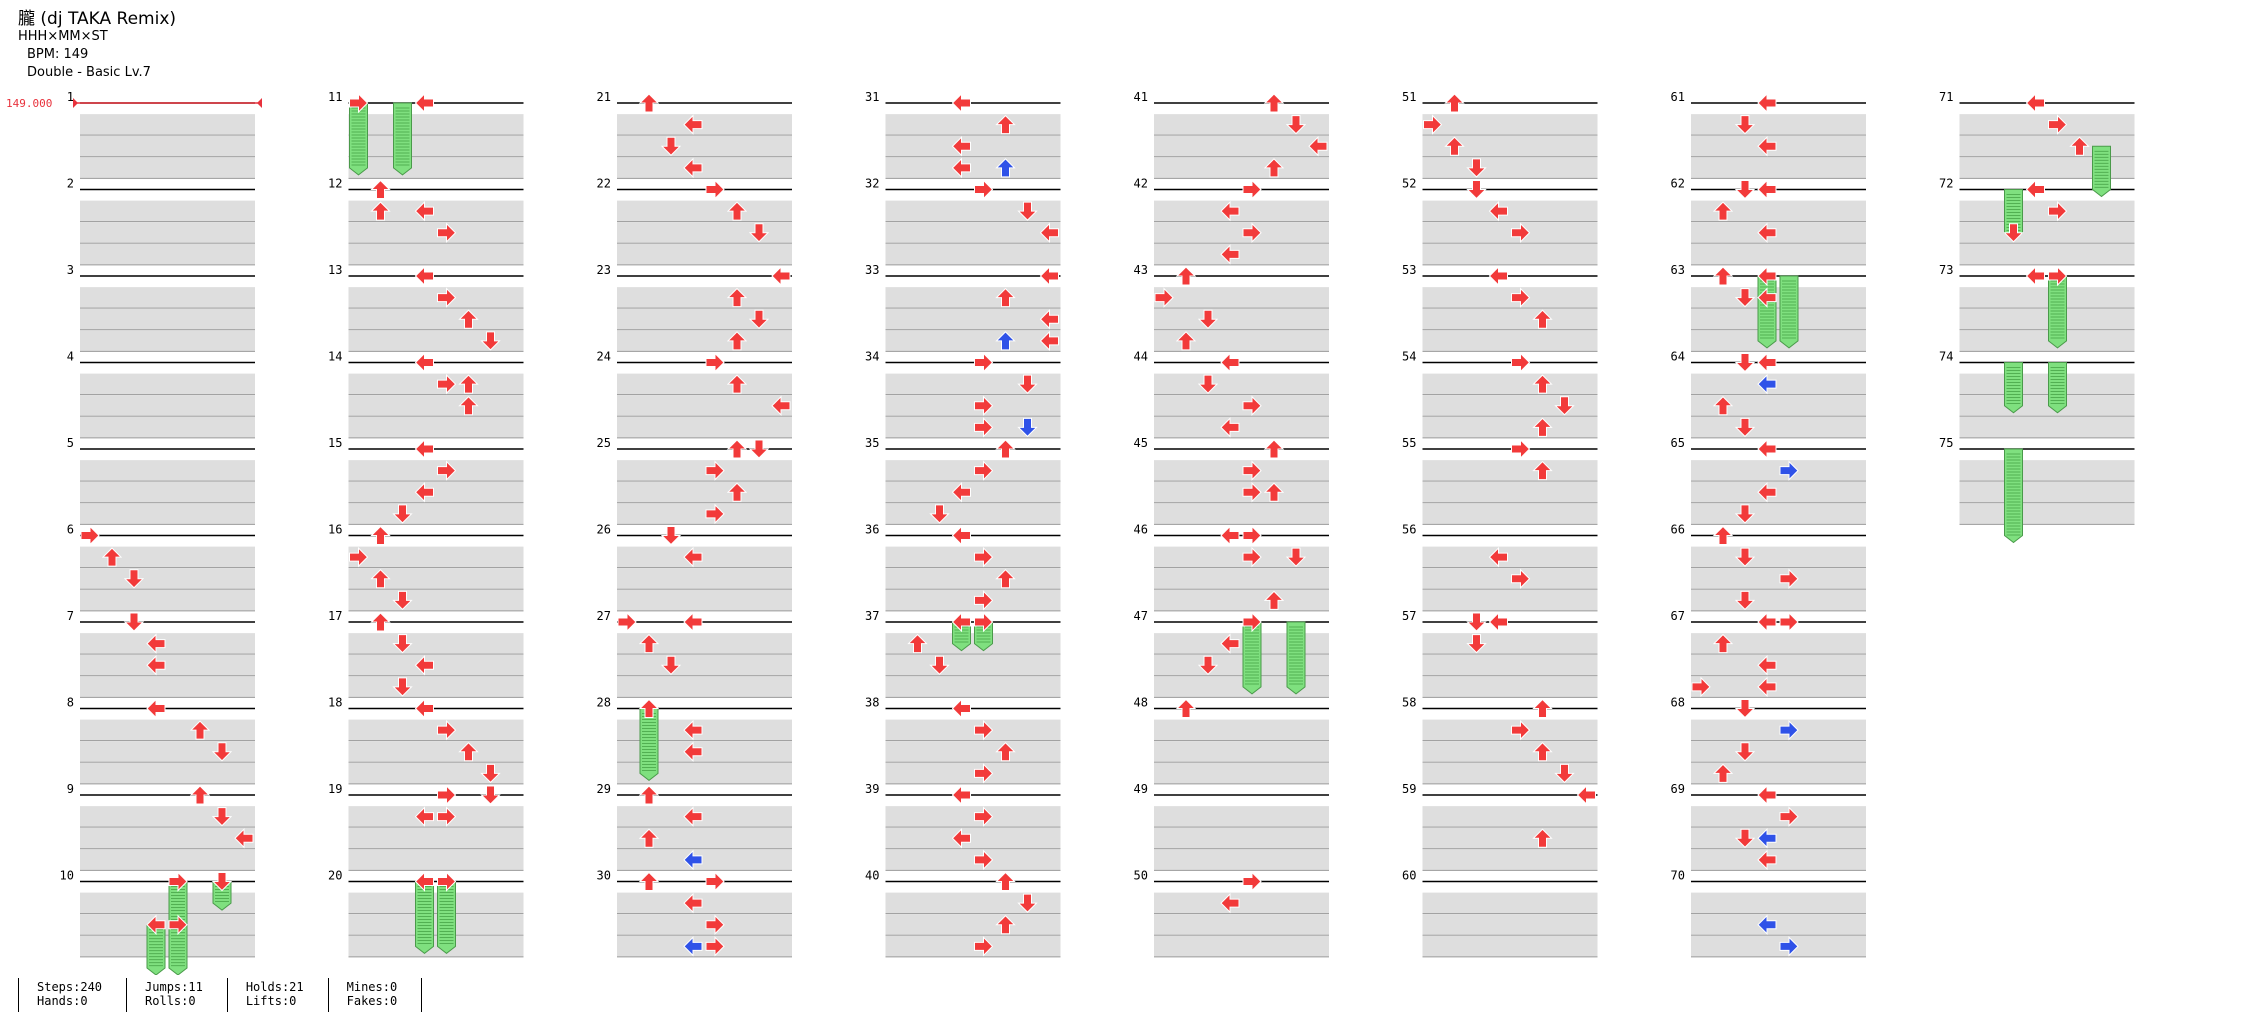 This screenshot has height=1024, width=2252. What do you see at coordinates (1231, 567) in the screenshot?
I see `measure-46: 46` at bounding box center [1231, 567].